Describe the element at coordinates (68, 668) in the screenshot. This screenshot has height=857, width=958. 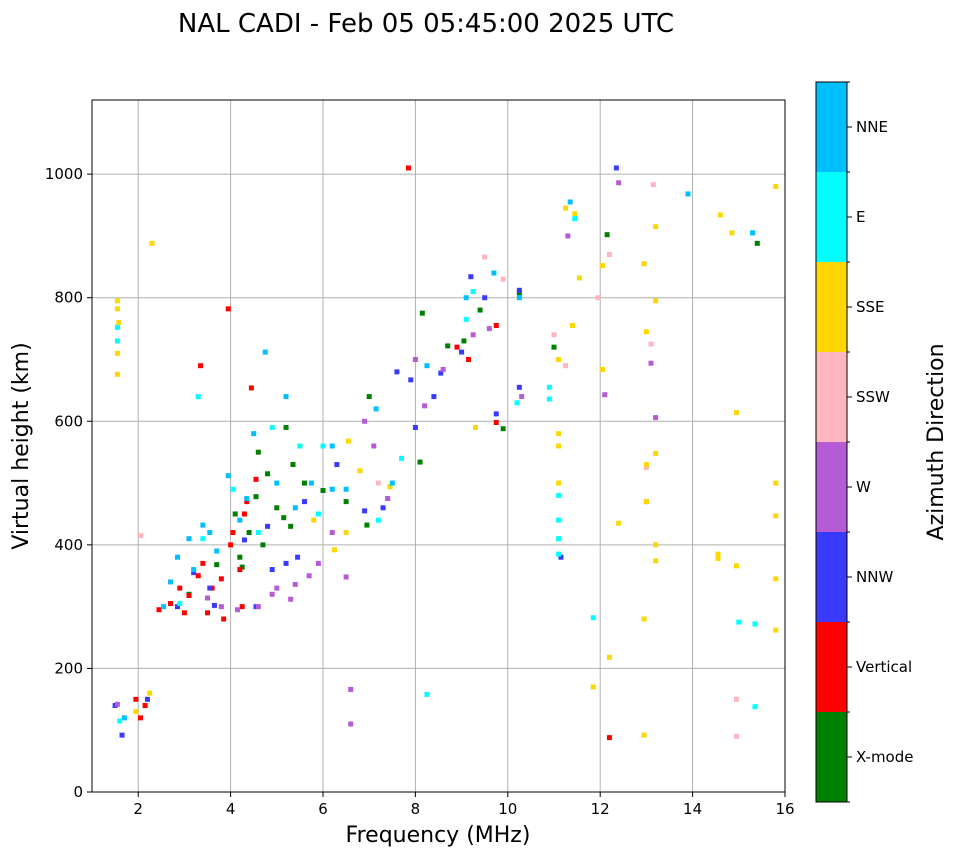
I see `y-tick-label: 200` at that location.